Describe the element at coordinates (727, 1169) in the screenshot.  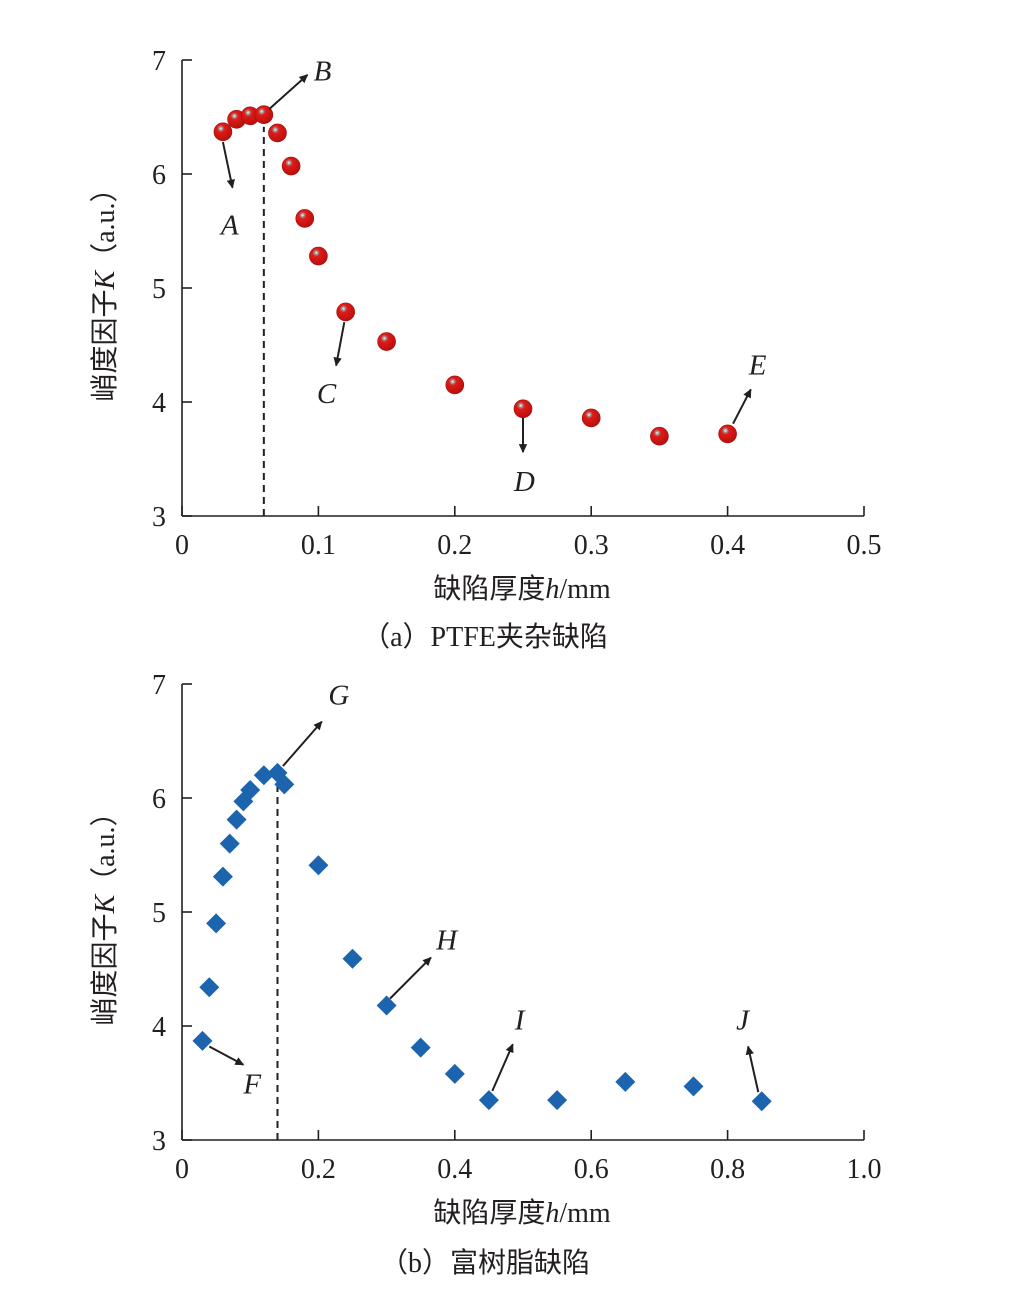
I see `x-tick-label: 0.8` at that location.